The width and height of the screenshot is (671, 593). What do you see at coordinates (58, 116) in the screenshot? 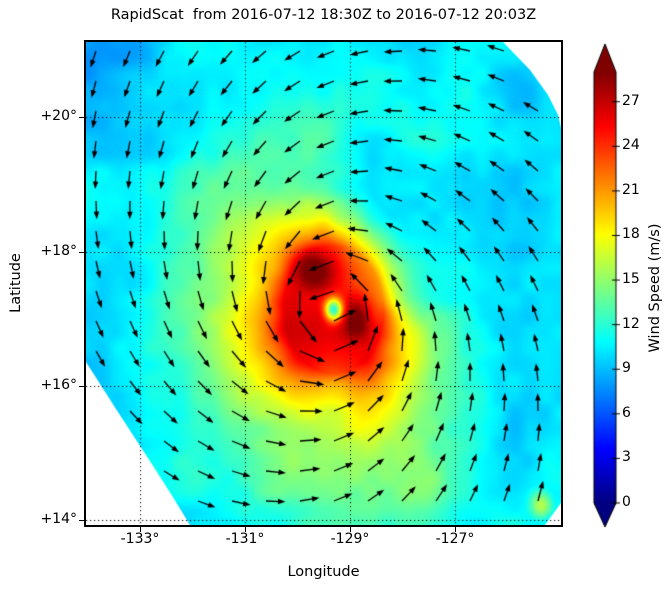
I see `y-tick-label: +20°` at bounding box center [58, 116].